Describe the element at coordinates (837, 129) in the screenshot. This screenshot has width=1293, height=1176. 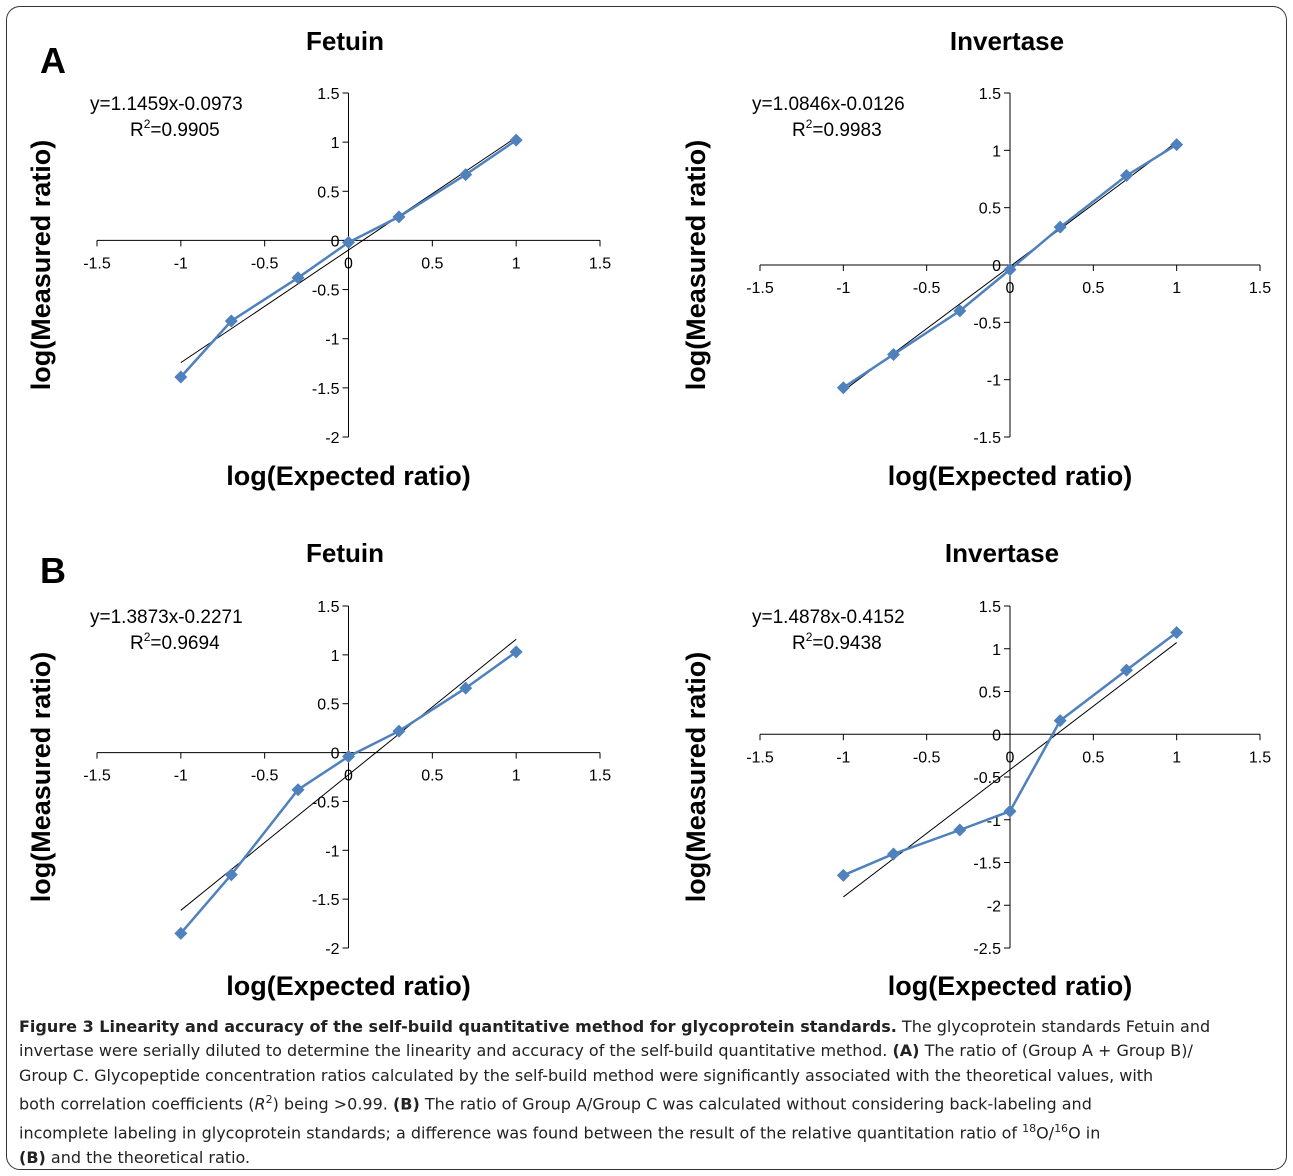
I see `r-squared-label: R2=0.9983` at that location.